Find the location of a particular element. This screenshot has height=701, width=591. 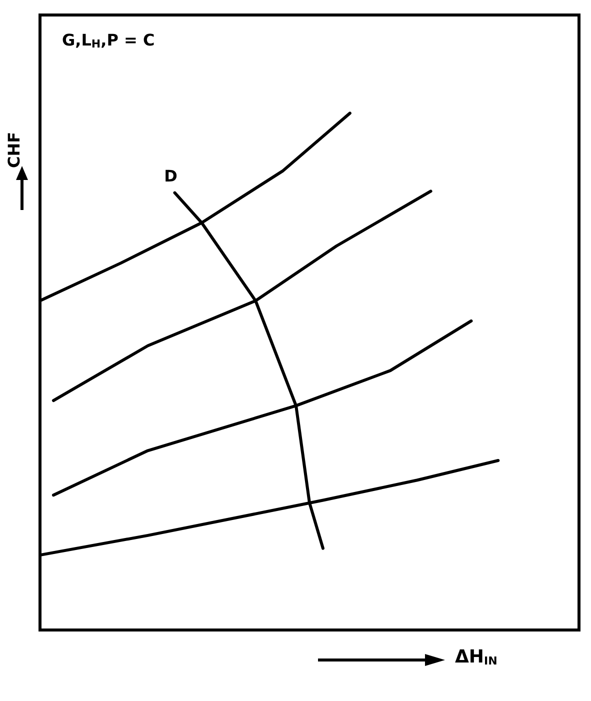

series-label: D is located at coordinates (171, 176).